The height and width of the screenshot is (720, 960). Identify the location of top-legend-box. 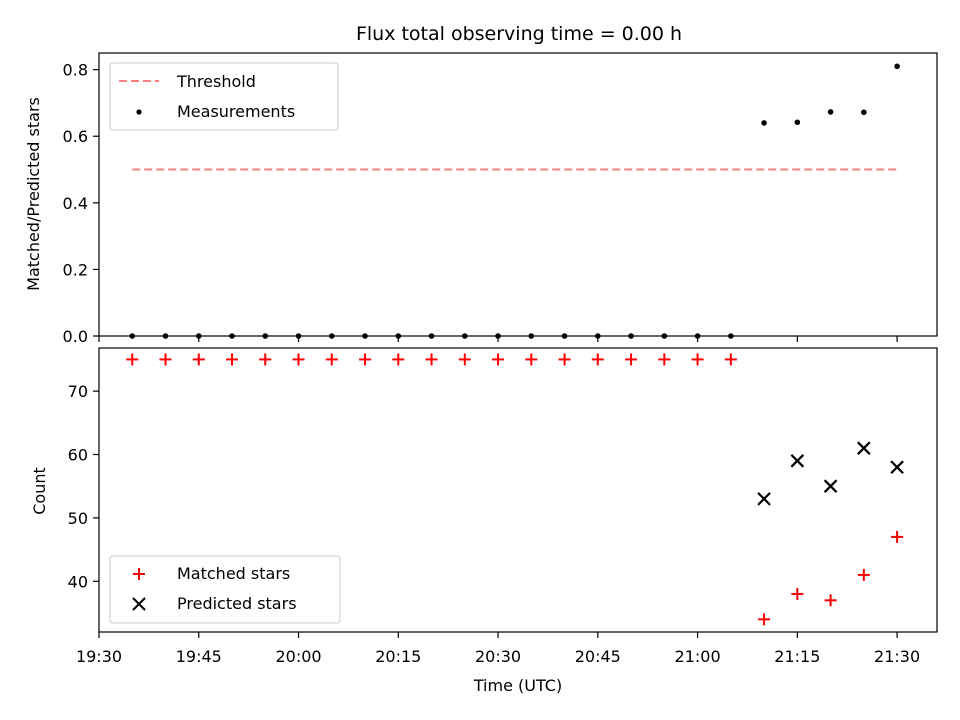
(224, 96).